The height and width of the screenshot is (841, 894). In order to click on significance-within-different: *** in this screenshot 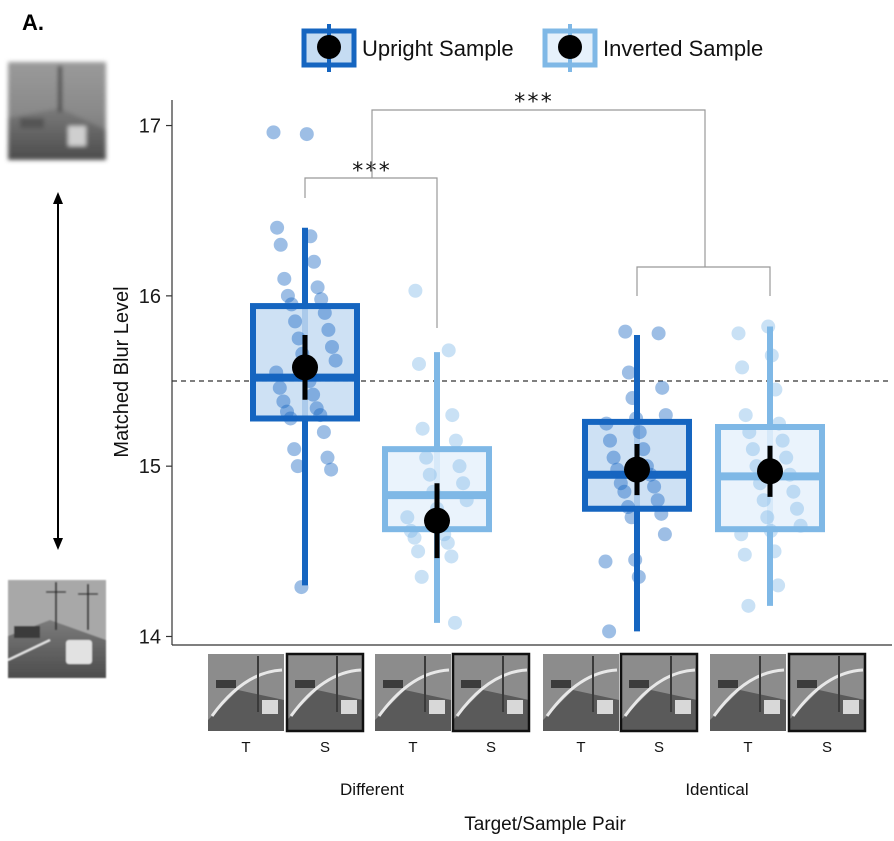, I will do `click(371, 243)`.